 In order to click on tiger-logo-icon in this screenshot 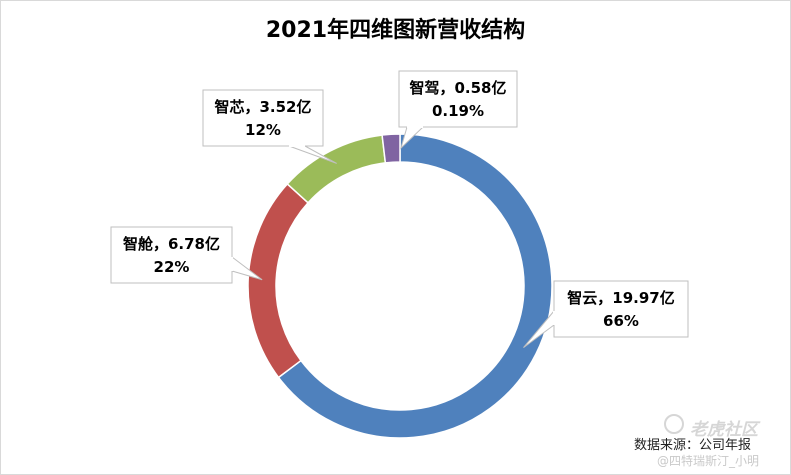, I will do `click(674, 424)`.